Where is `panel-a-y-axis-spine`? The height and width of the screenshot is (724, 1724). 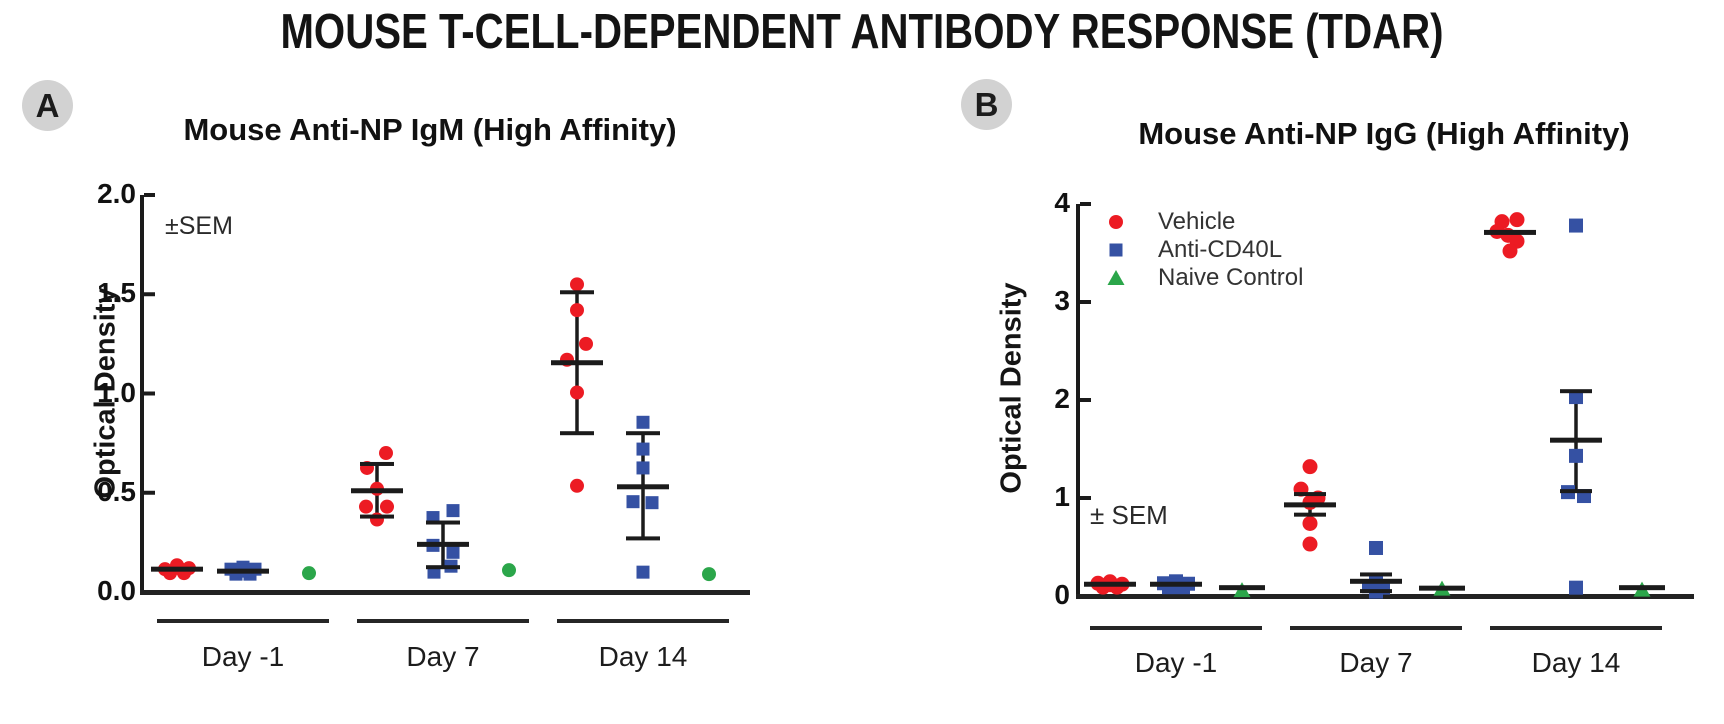 panel-a-y-axis-spine is located at coordinates (142, 394).